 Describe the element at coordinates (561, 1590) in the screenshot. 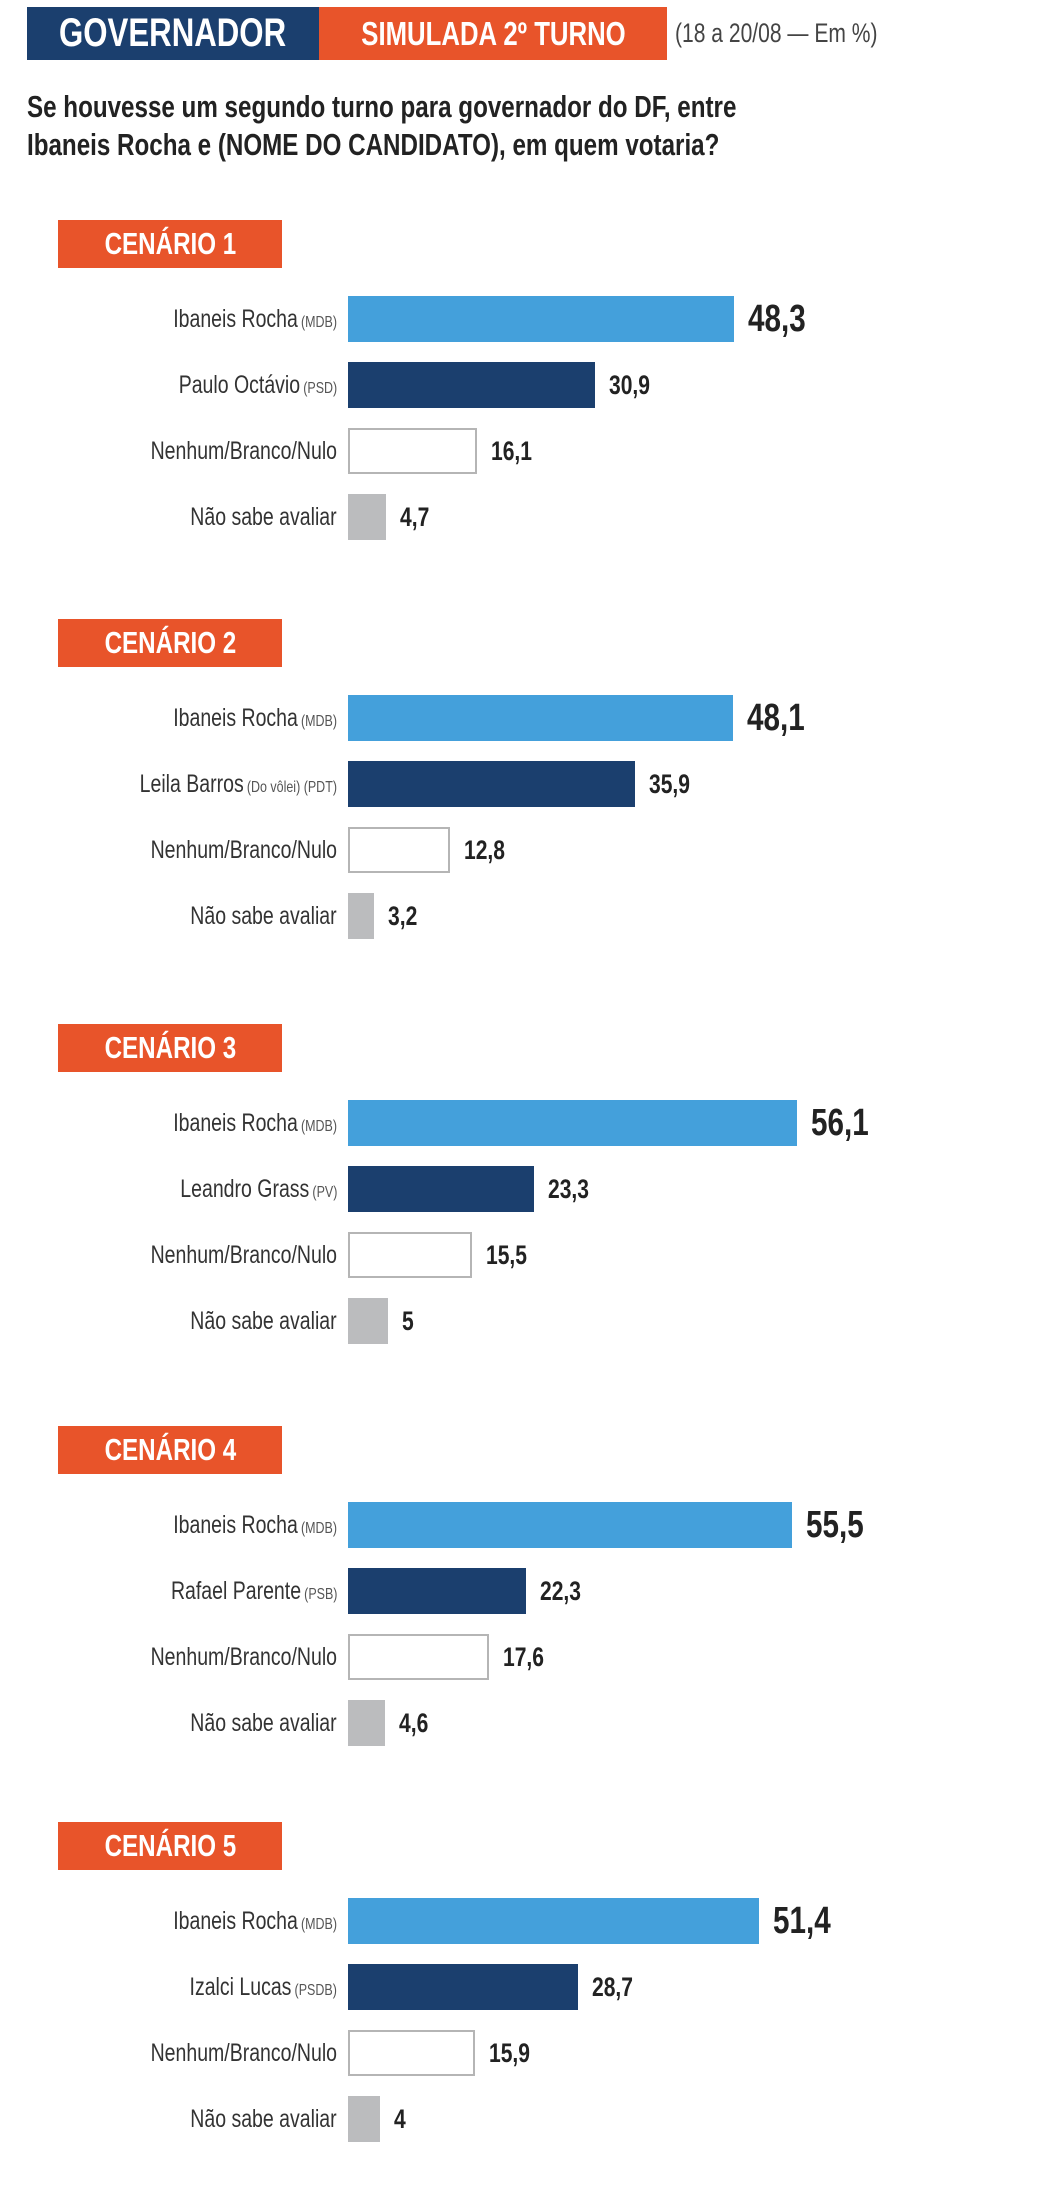

I see `bar-value-text: 22,3` at that location.